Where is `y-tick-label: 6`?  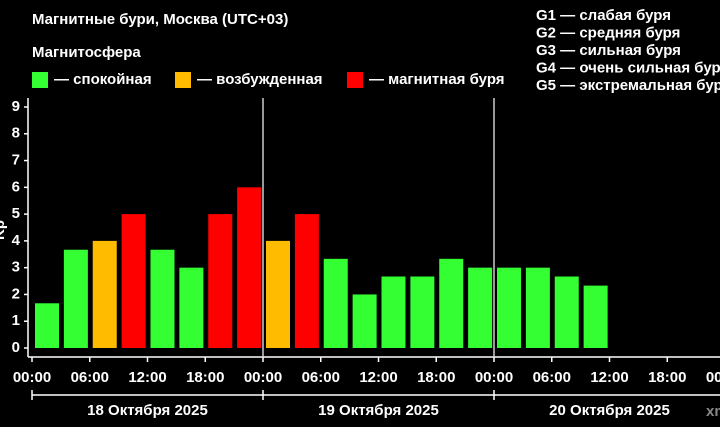 y-tick-label: 6 is located at coordinates (16, 186).